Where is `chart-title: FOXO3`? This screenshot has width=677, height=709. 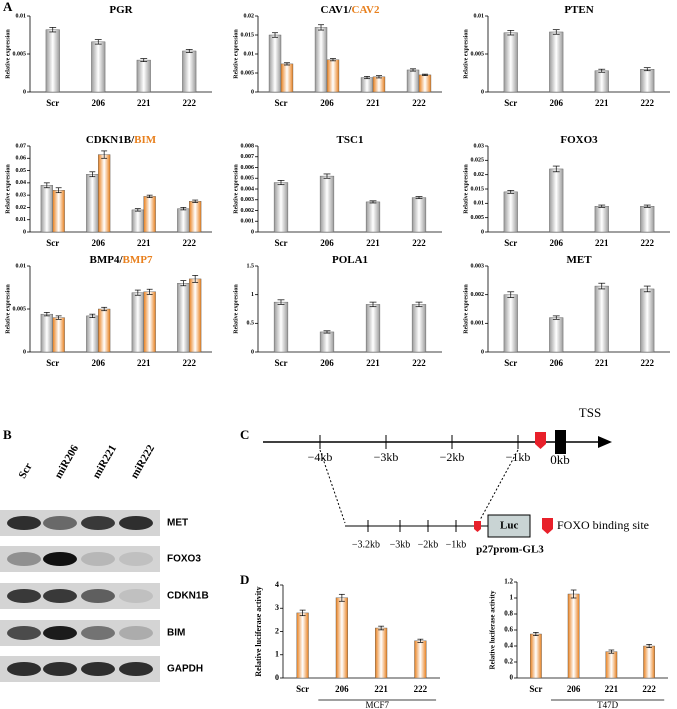
chart-title: FOXO3 is located at coordinates (579, 140).